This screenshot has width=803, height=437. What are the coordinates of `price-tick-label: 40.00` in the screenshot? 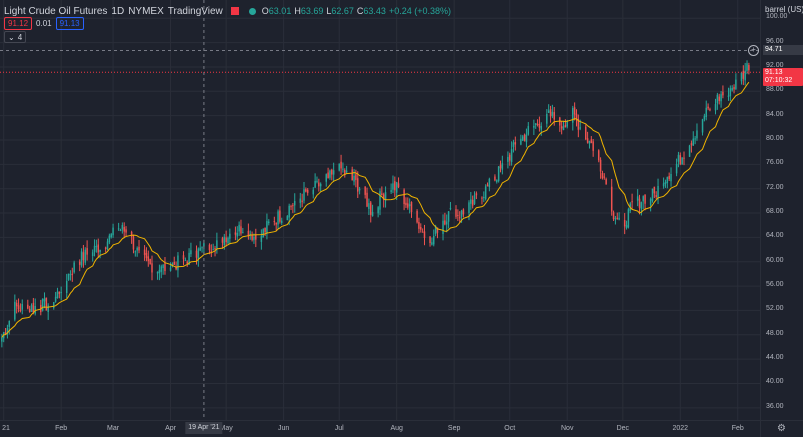 It's located at (775, 382).